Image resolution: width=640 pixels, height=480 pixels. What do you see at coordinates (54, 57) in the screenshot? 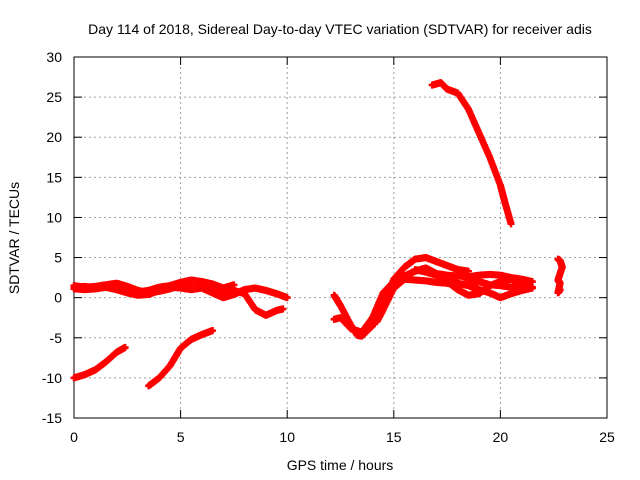
I see `y-tick-label: 30` at bounding box center [54, 57].